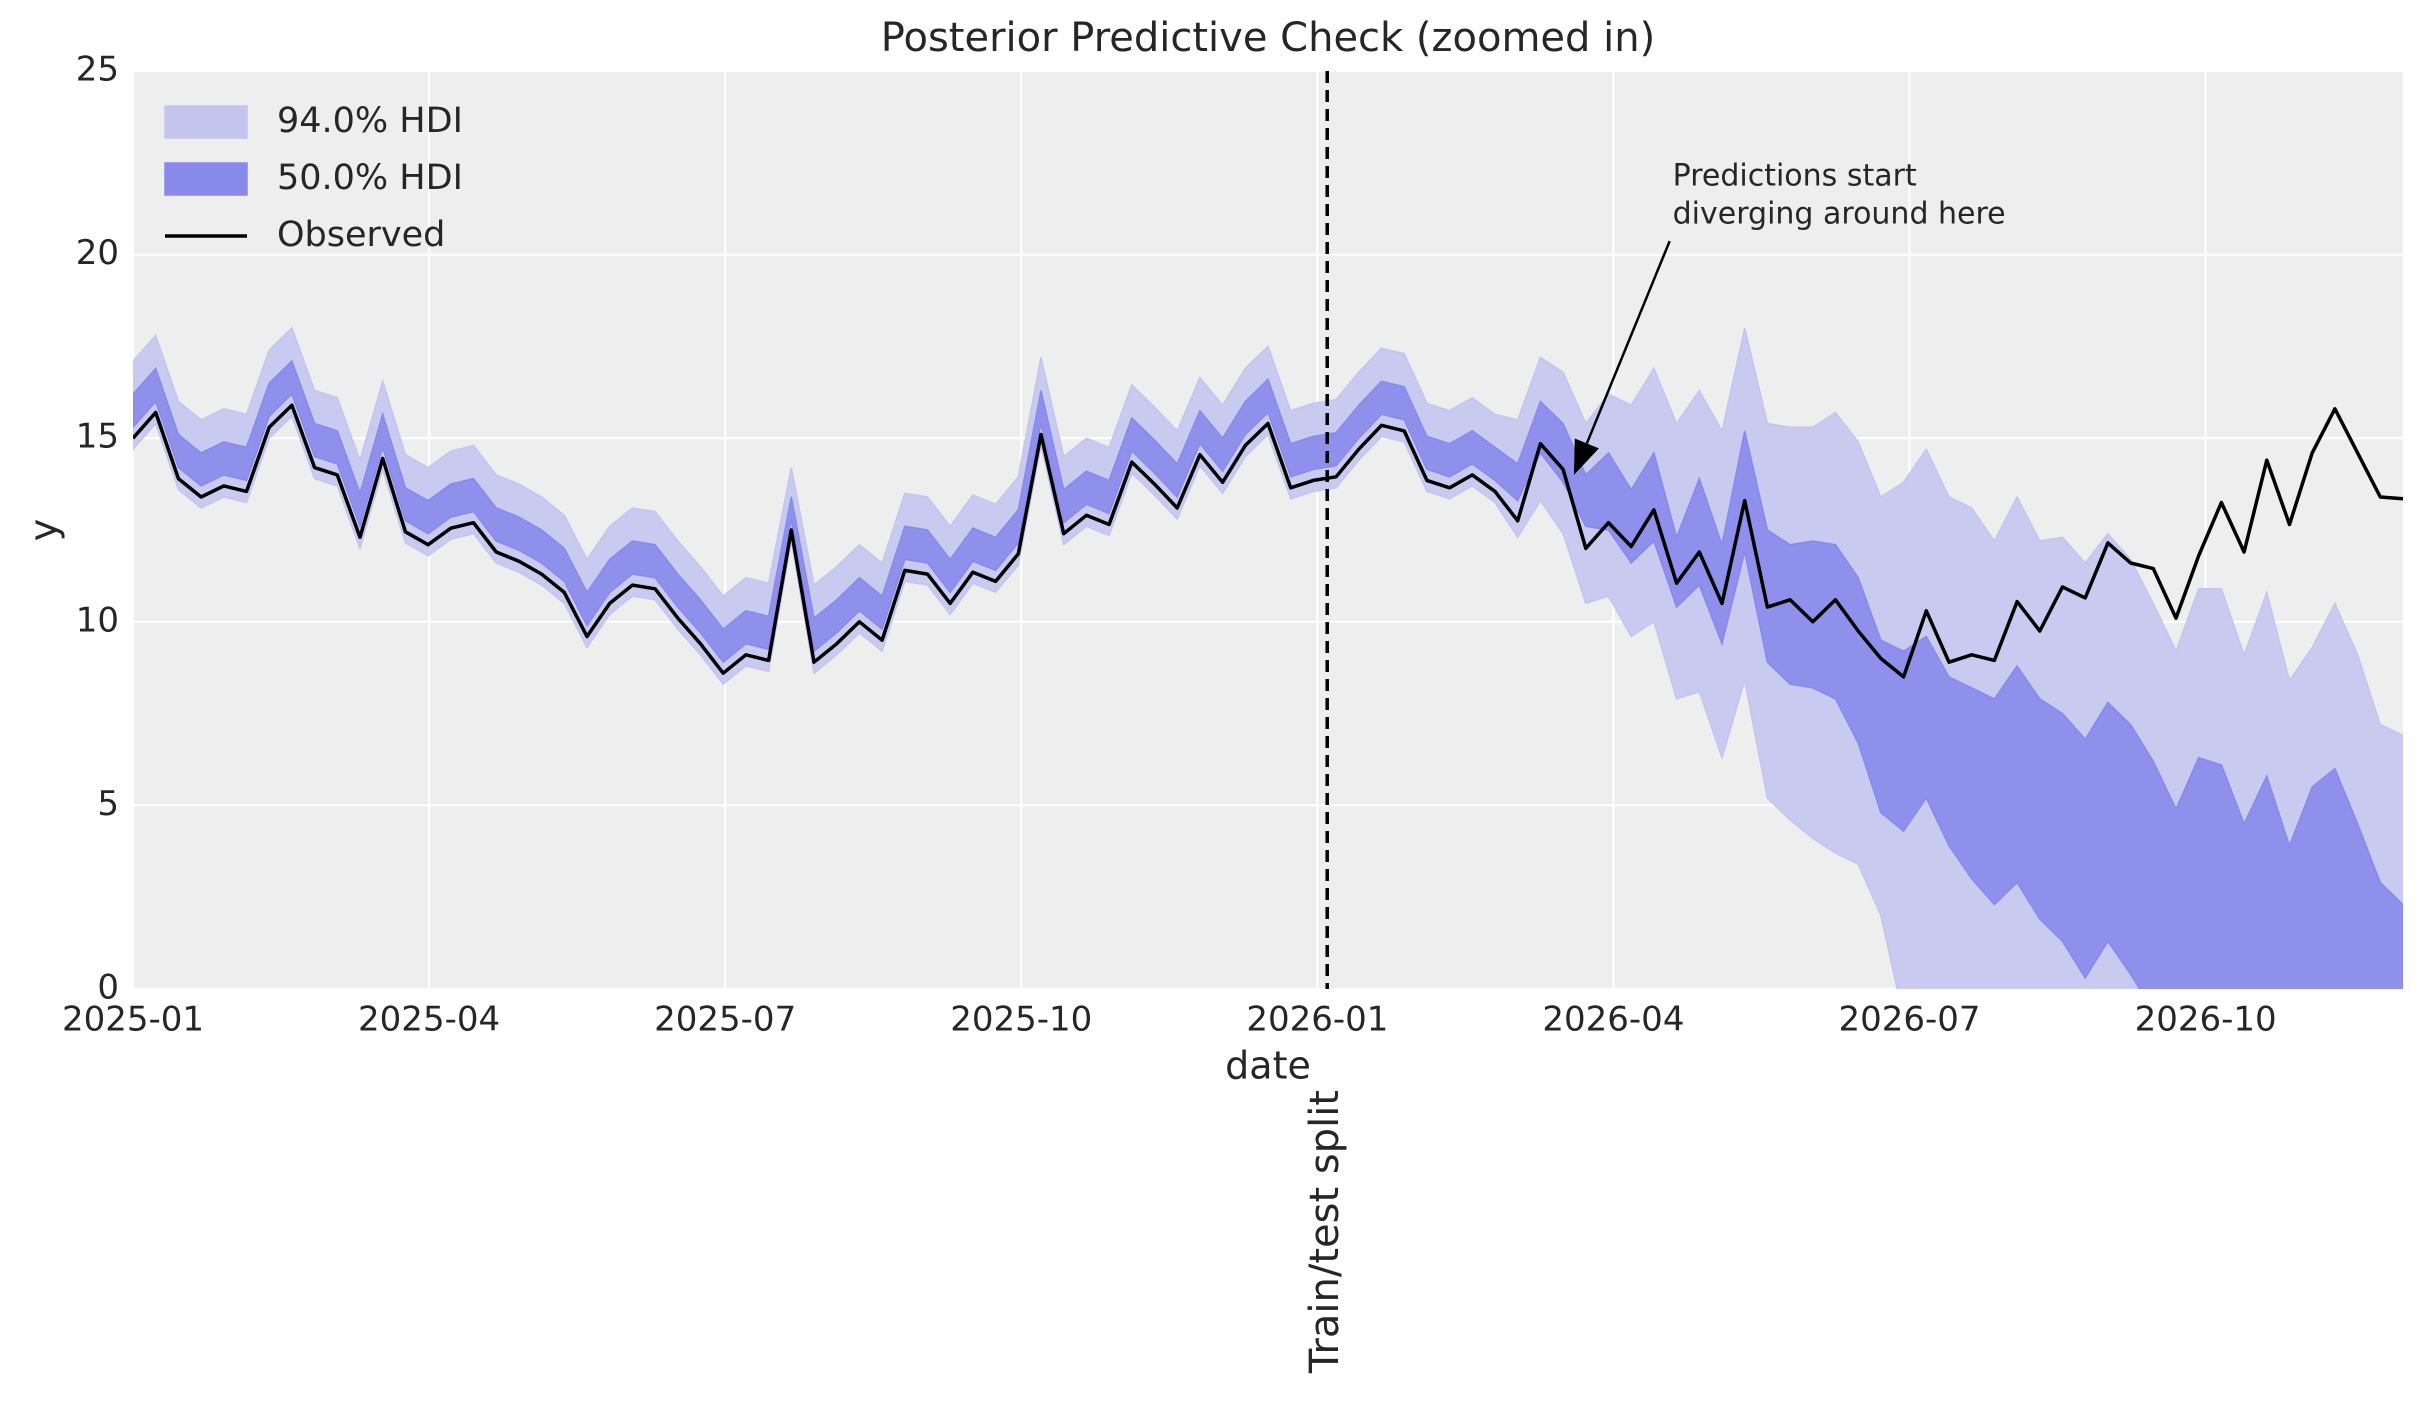 The height and width of the screenshot is (1428, 2423). Describe the element at coordinates (725, 1020) in the screenshot. I see `x-tick-label: 2025-07` at that location.